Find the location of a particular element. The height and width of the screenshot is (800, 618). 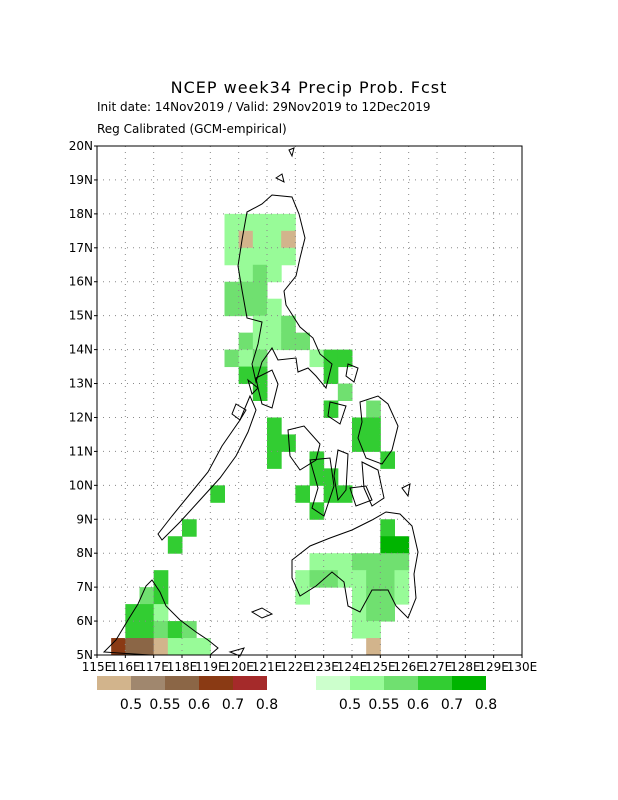

coastline-borneo is located at coordinates (160, 617).